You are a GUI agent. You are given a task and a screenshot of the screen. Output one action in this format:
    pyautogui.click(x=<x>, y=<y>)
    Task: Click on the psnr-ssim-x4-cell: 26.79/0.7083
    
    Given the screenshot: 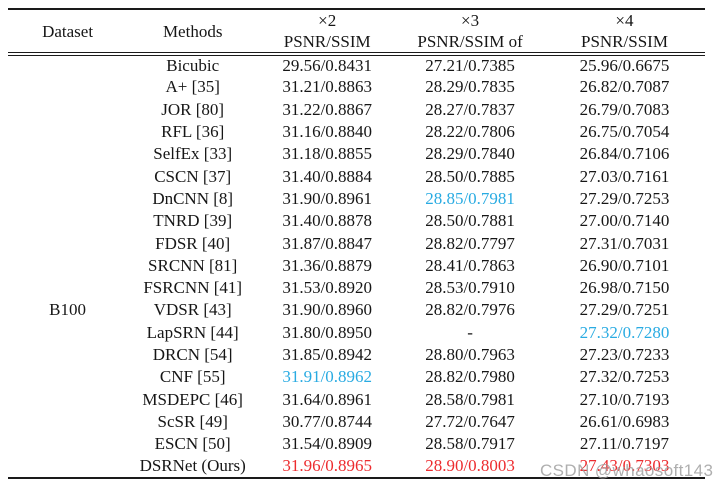 What is the action you would take?
    pyautogui.click(x=624, y=109)
    